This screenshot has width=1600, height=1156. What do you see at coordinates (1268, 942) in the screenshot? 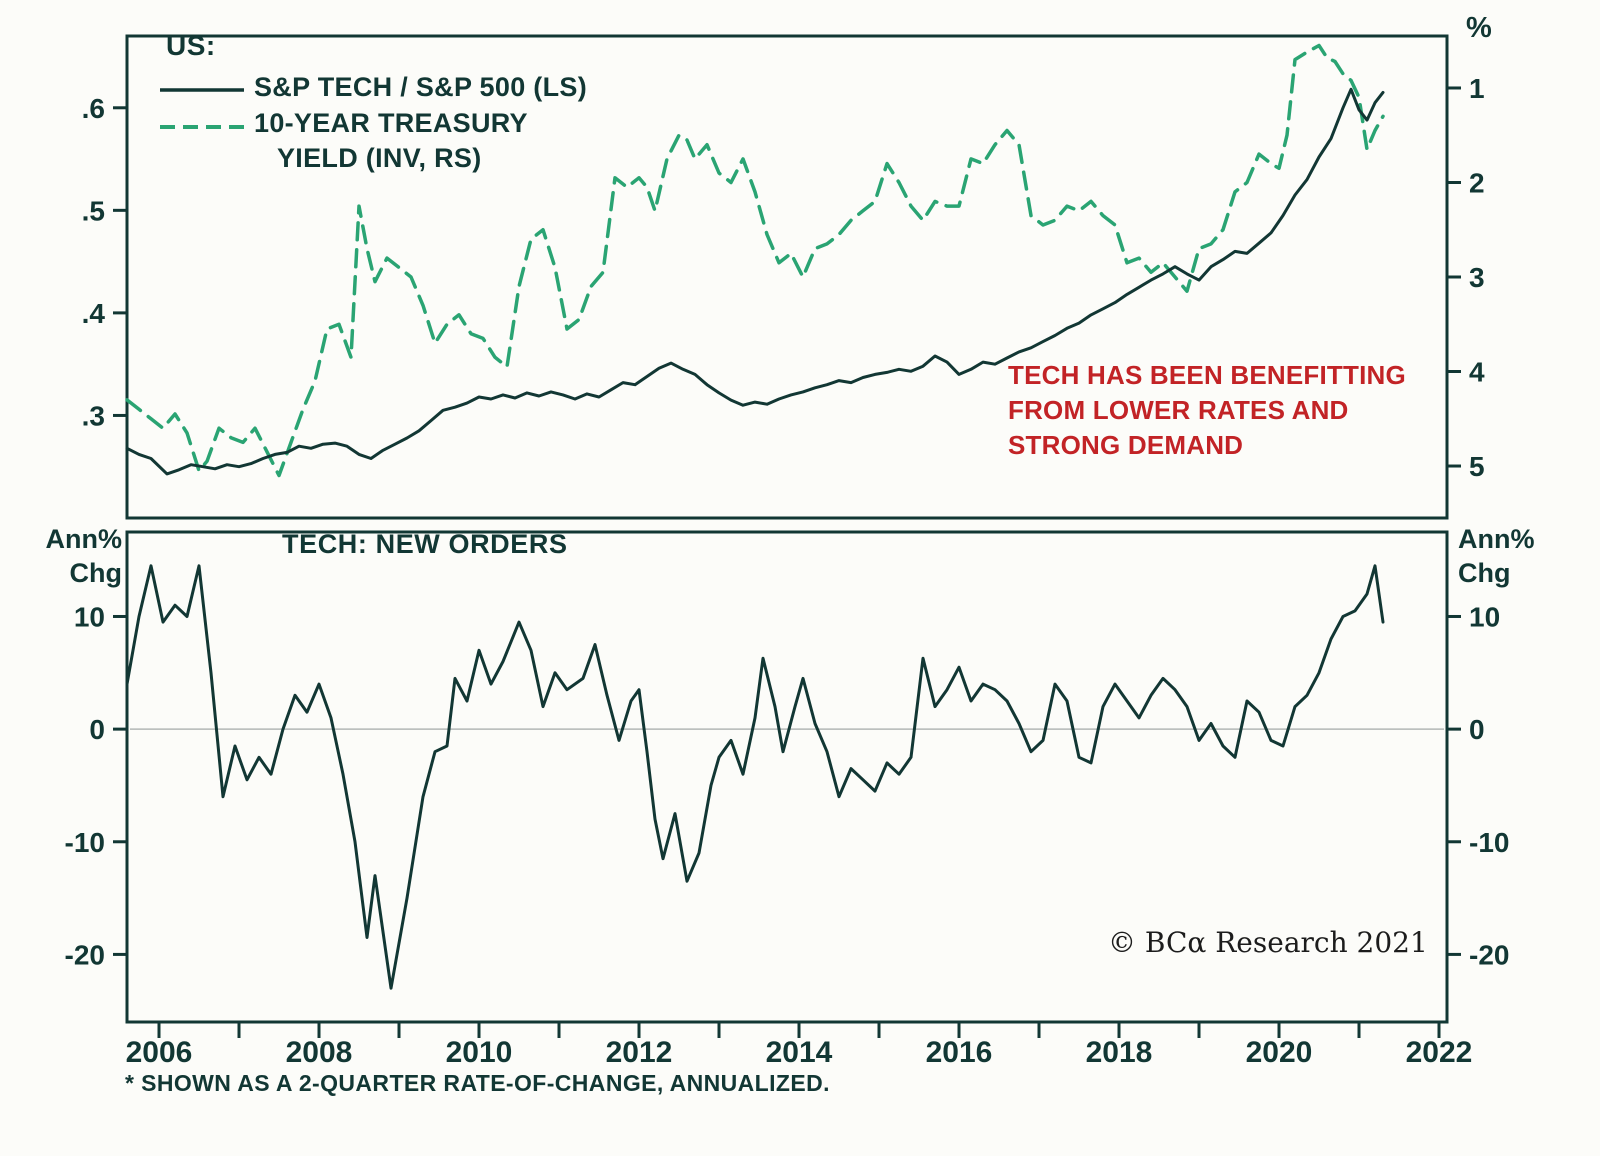
I see `copyright: © BCα Research 2021` at bounding box center [1268, 942].